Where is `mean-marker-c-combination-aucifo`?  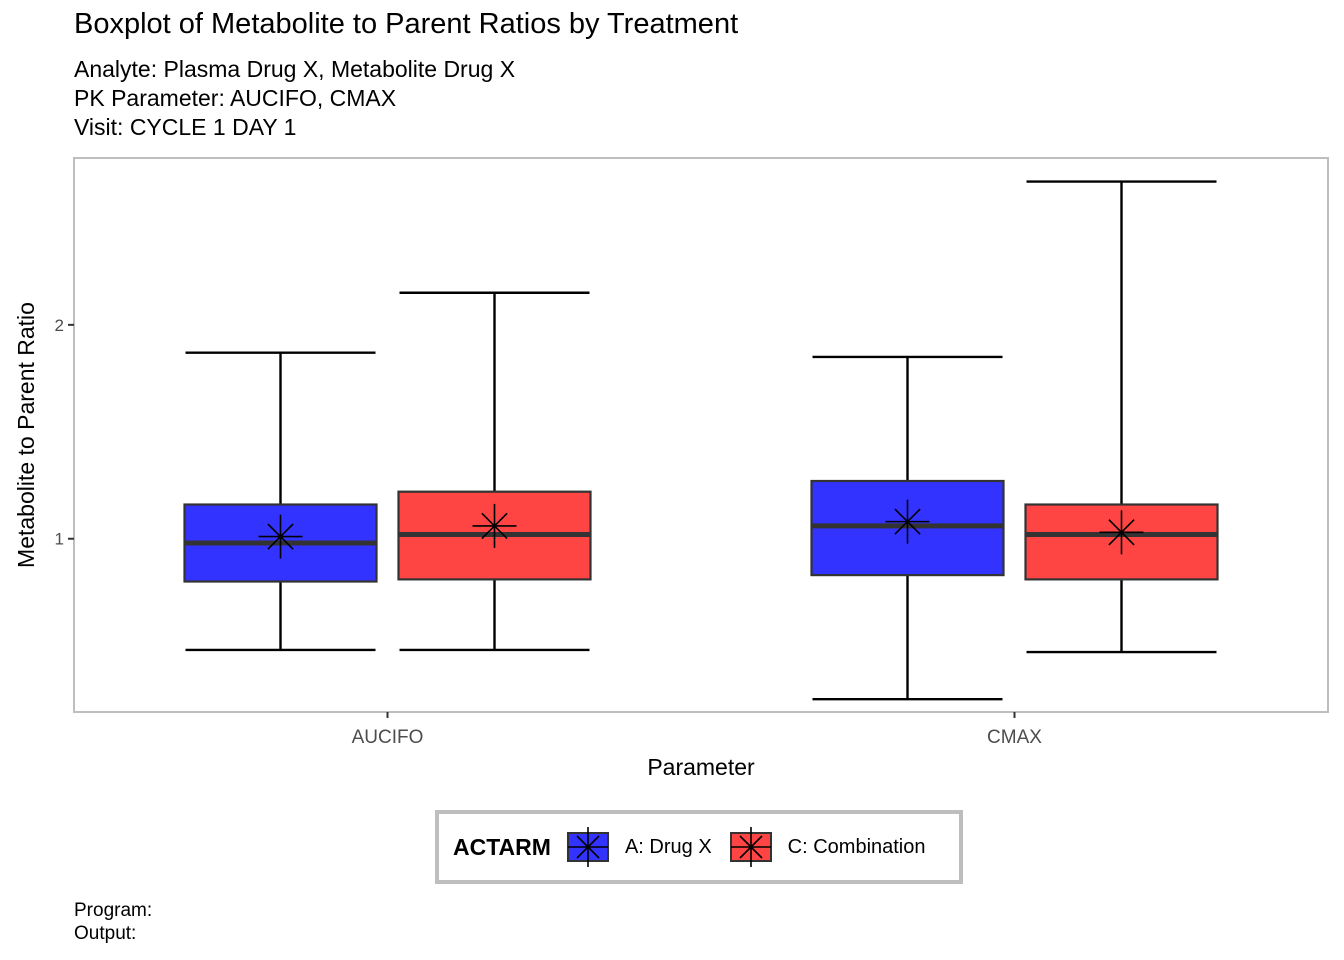
mean-marker-c-combination-aucifo is located at coordinates (494, 525).